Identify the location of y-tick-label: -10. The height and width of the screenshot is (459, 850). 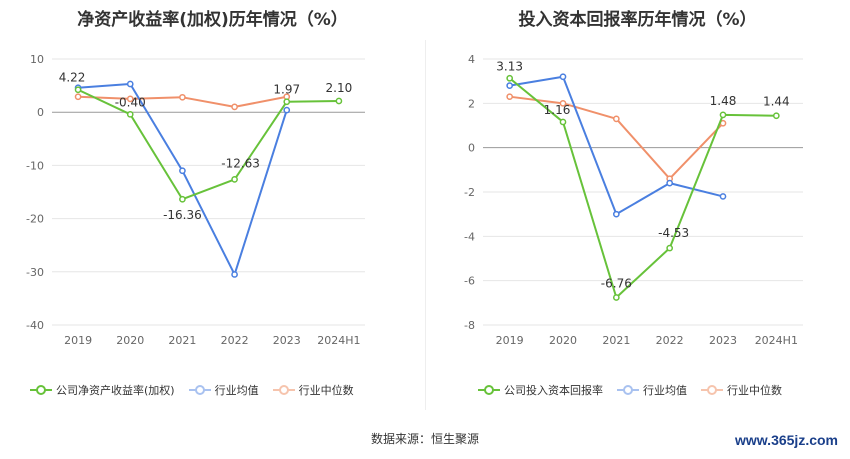
(35, 165).